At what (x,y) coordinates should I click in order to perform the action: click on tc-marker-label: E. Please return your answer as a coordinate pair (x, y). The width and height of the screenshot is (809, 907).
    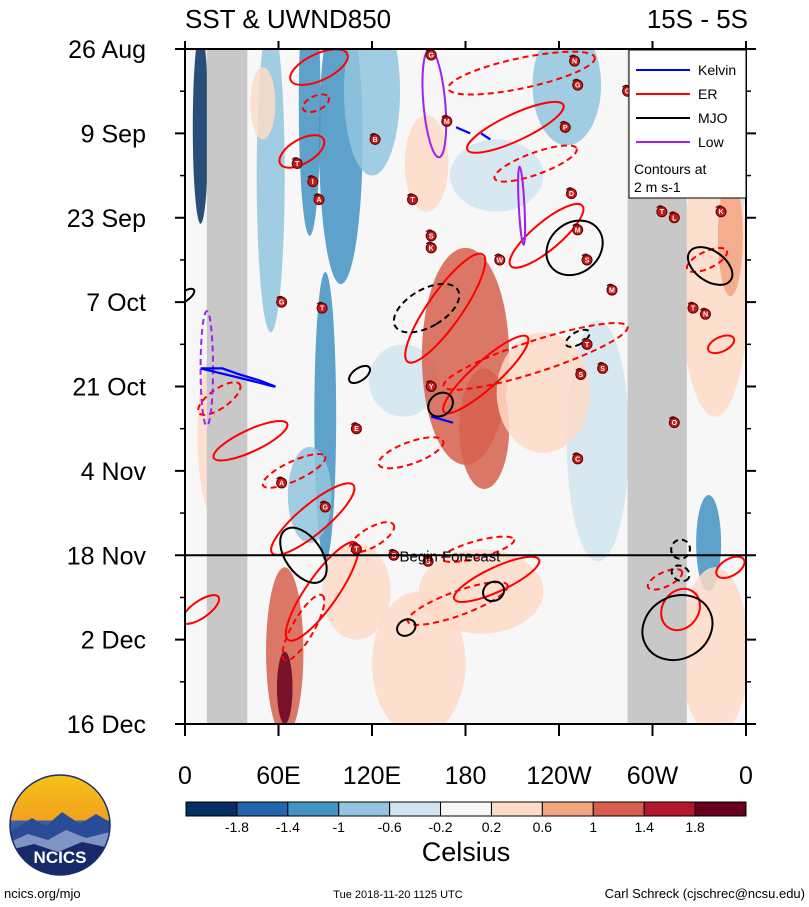
    Looking at the image, I should click on (356, 429).